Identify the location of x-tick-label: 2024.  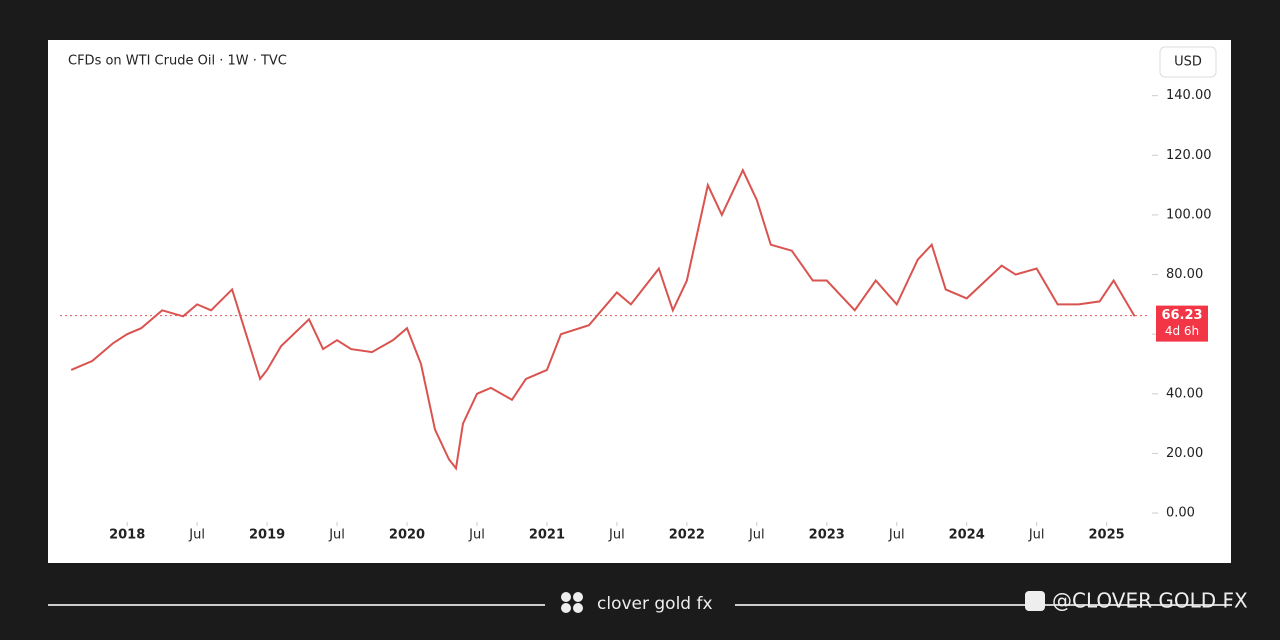
(967, 535).